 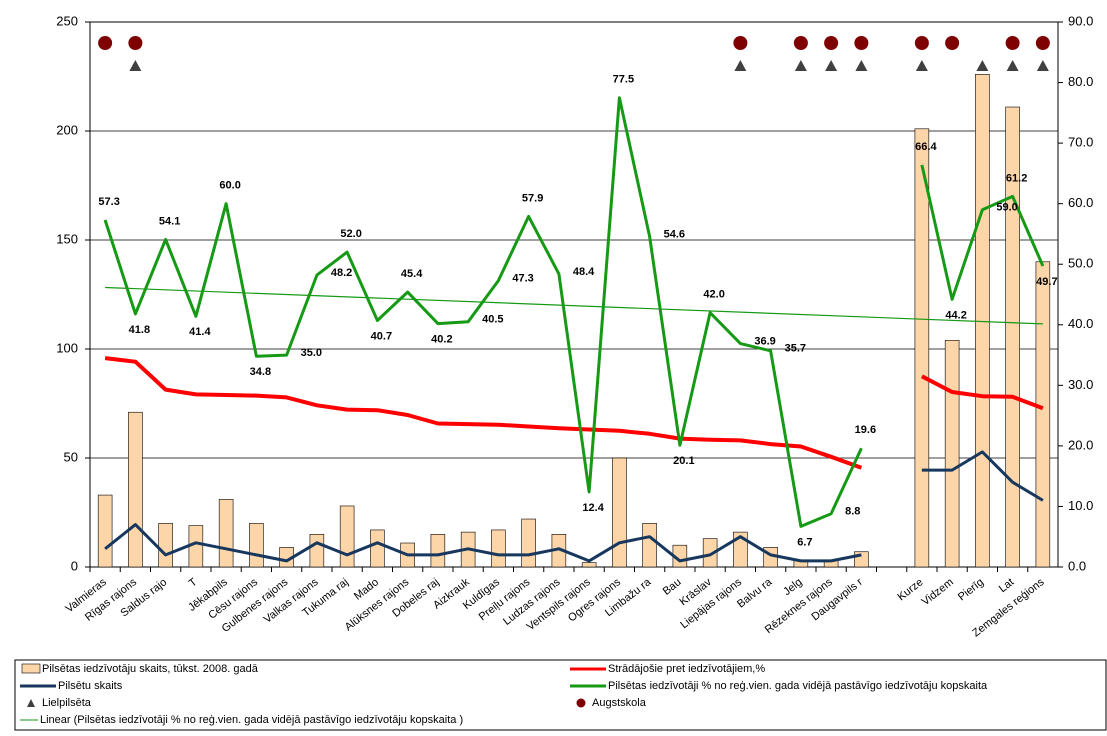 I want to click on data-label: 49.7, so click(x=1046, y=282).